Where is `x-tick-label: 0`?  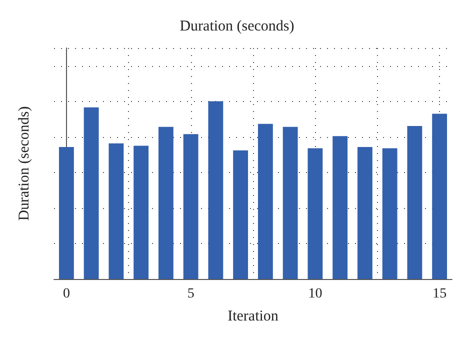 x-tick-label: 0 is located at coordinates (66, 294).